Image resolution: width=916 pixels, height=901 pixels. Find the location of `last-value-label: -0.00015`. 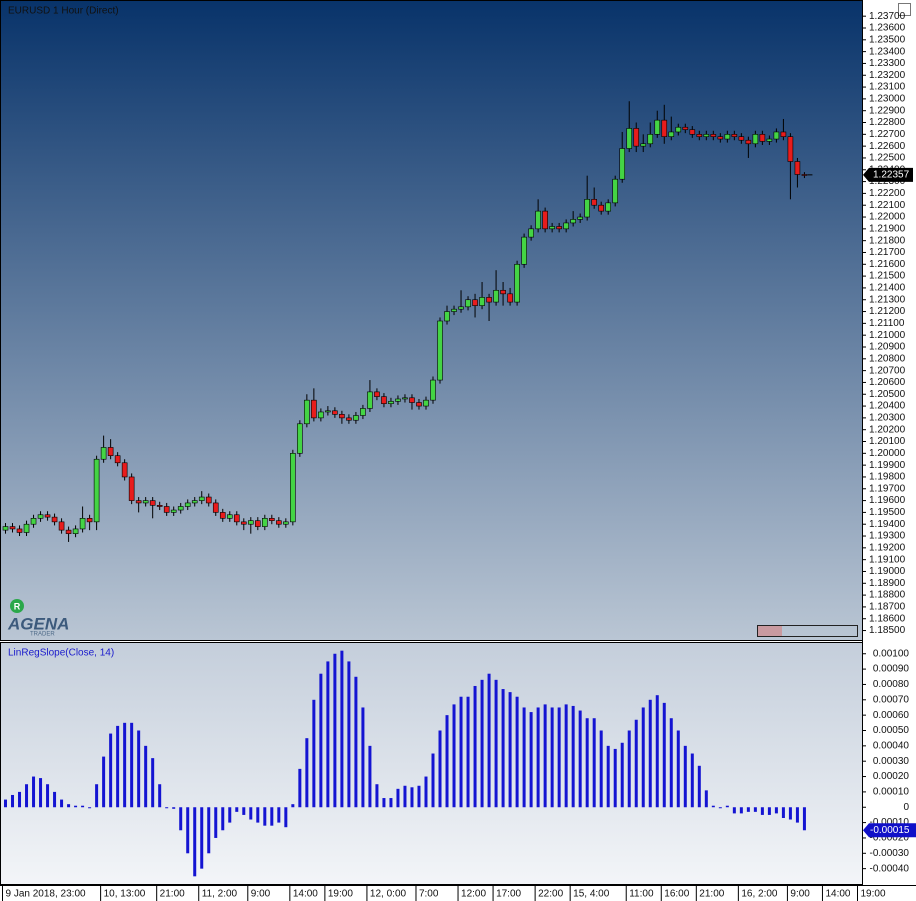

last-value-label: -0.00015 is located at coordinates (890, 830).